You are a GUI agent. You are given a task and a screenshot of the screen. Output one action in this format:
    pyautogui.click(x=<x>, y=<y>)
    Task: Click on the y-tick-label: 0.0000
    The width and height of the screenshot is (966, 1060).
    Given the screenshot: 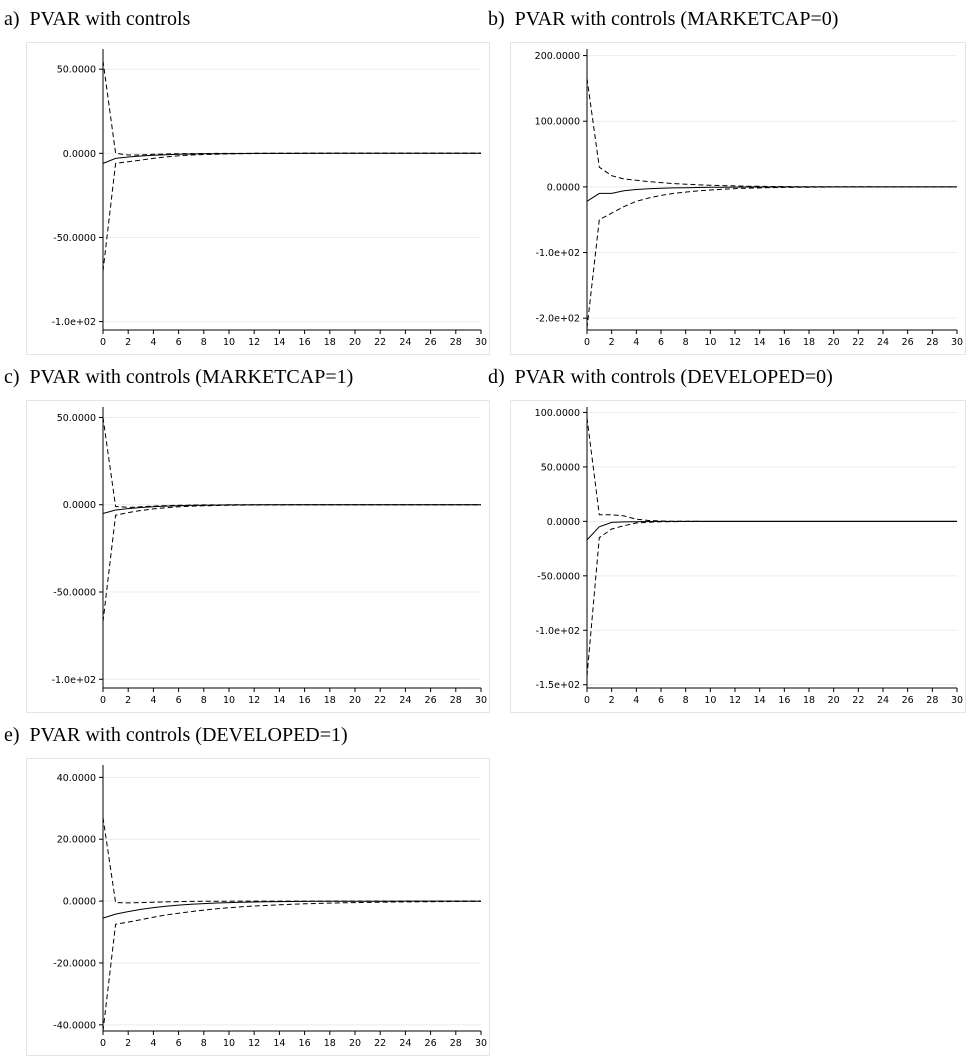 What is the action you would take?
    pyautogui.click(x=563, y=522)
    